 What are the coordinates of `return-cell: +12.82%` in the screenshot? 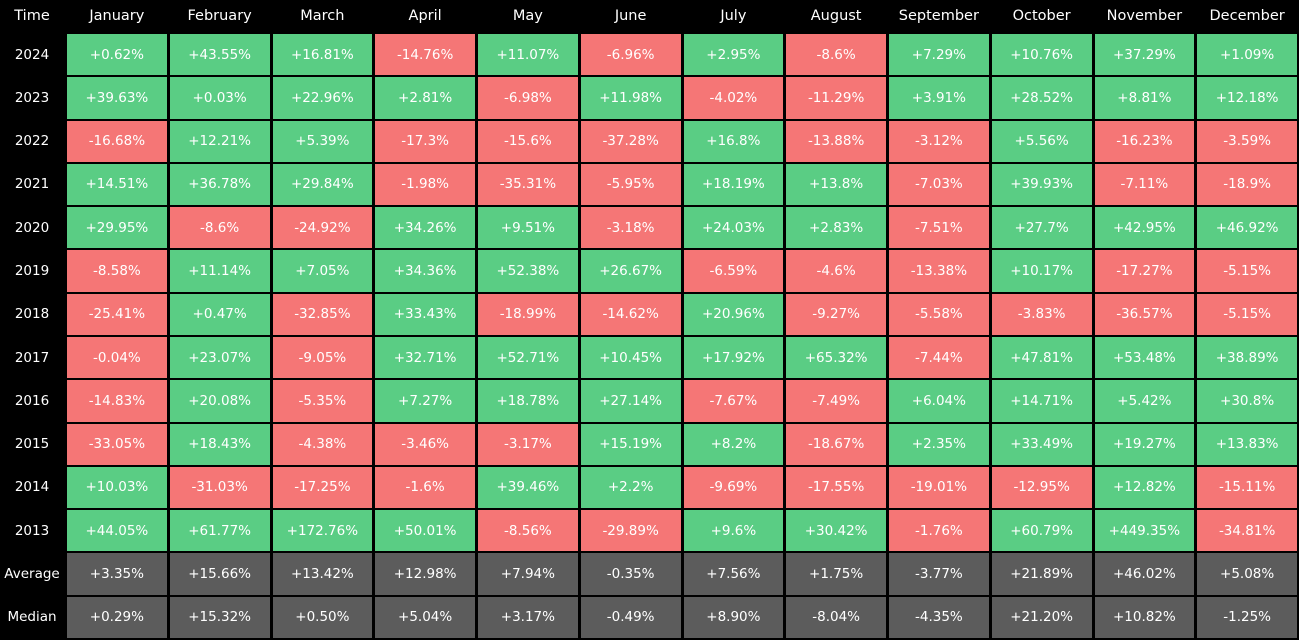 It's located at (1144, 487).